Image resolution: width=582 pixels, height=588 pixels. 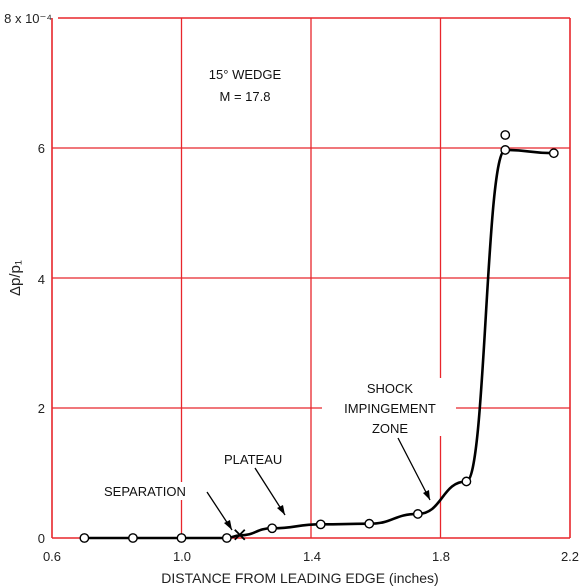 What do you see at coordinates (145, 491) in the screenshot?
I see `annotation-separation: SEPARATION` at bounding box center [145, 491].